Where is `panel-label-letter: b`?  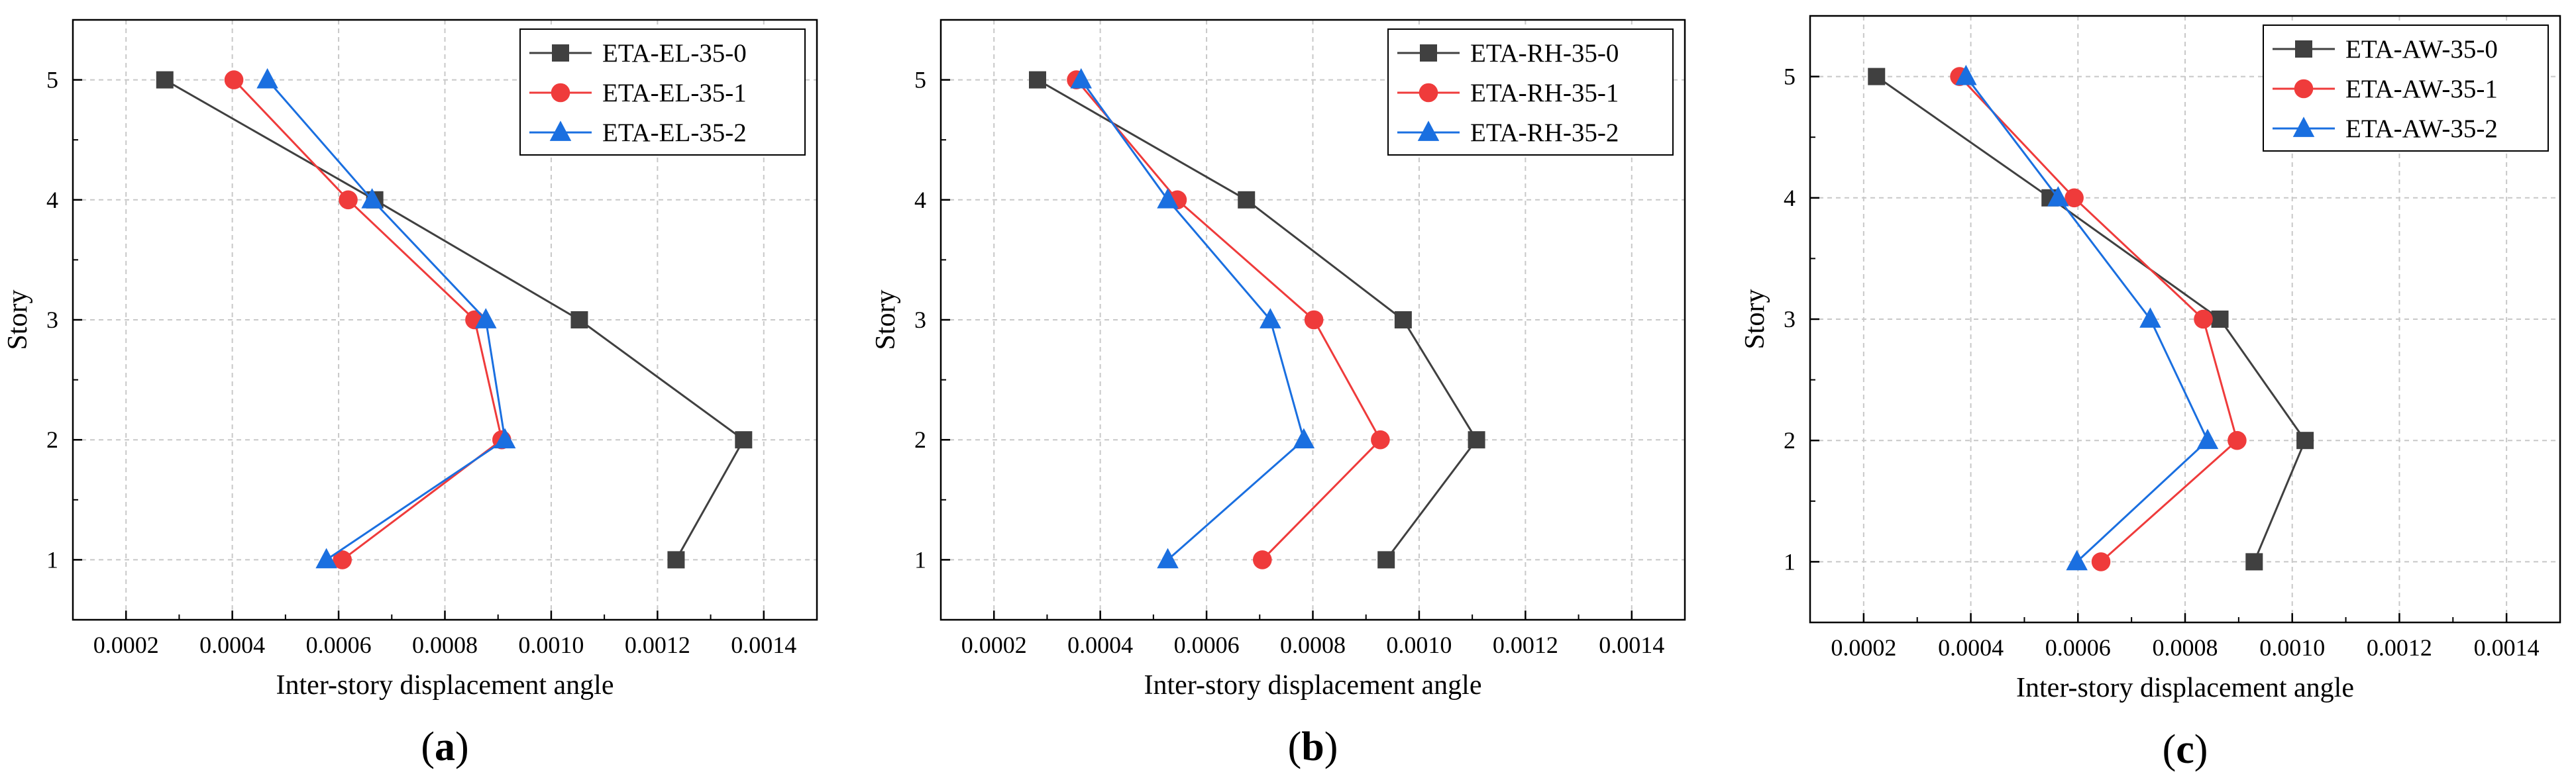 panel-label-letter: b is located at coordinates (1312, 746).